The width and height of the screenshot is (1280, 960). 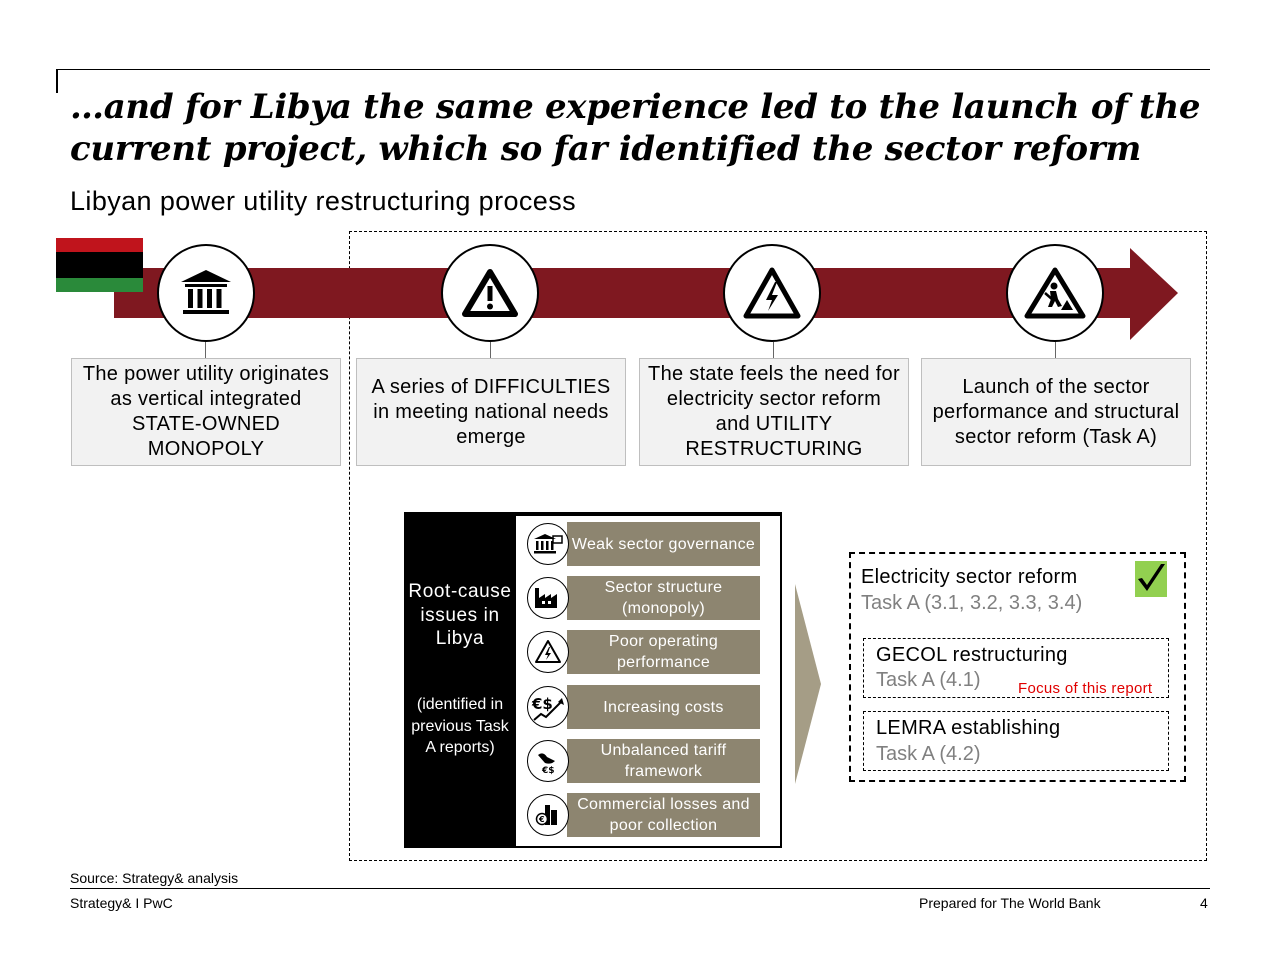 What do you see at coordinates (1010, 903) in the screenshot?
I see `footer-prepared: Prepared for The World Bank` at bounding box center [1010, 903].